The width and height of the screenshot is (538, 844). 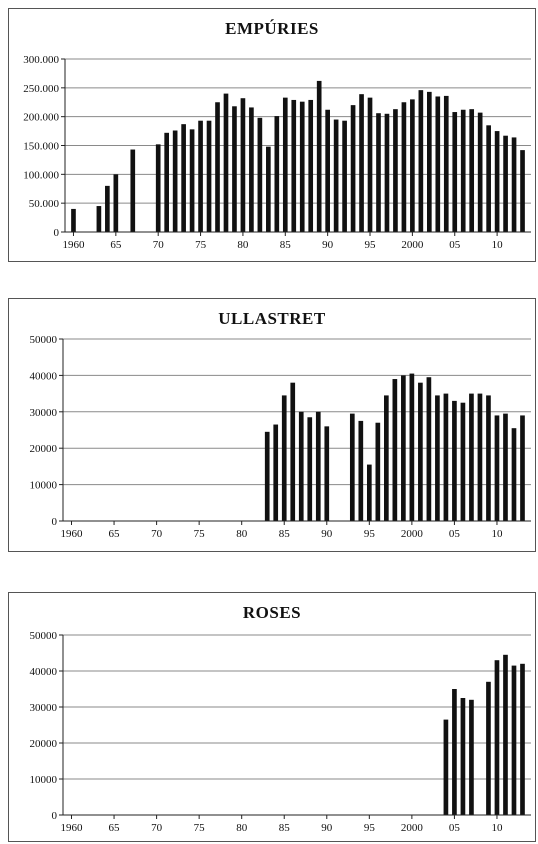 What do you see at coordinates (44, 376) in the screenshot?
I see `y-tick-label: 40000` at bounding box center [44, 376].